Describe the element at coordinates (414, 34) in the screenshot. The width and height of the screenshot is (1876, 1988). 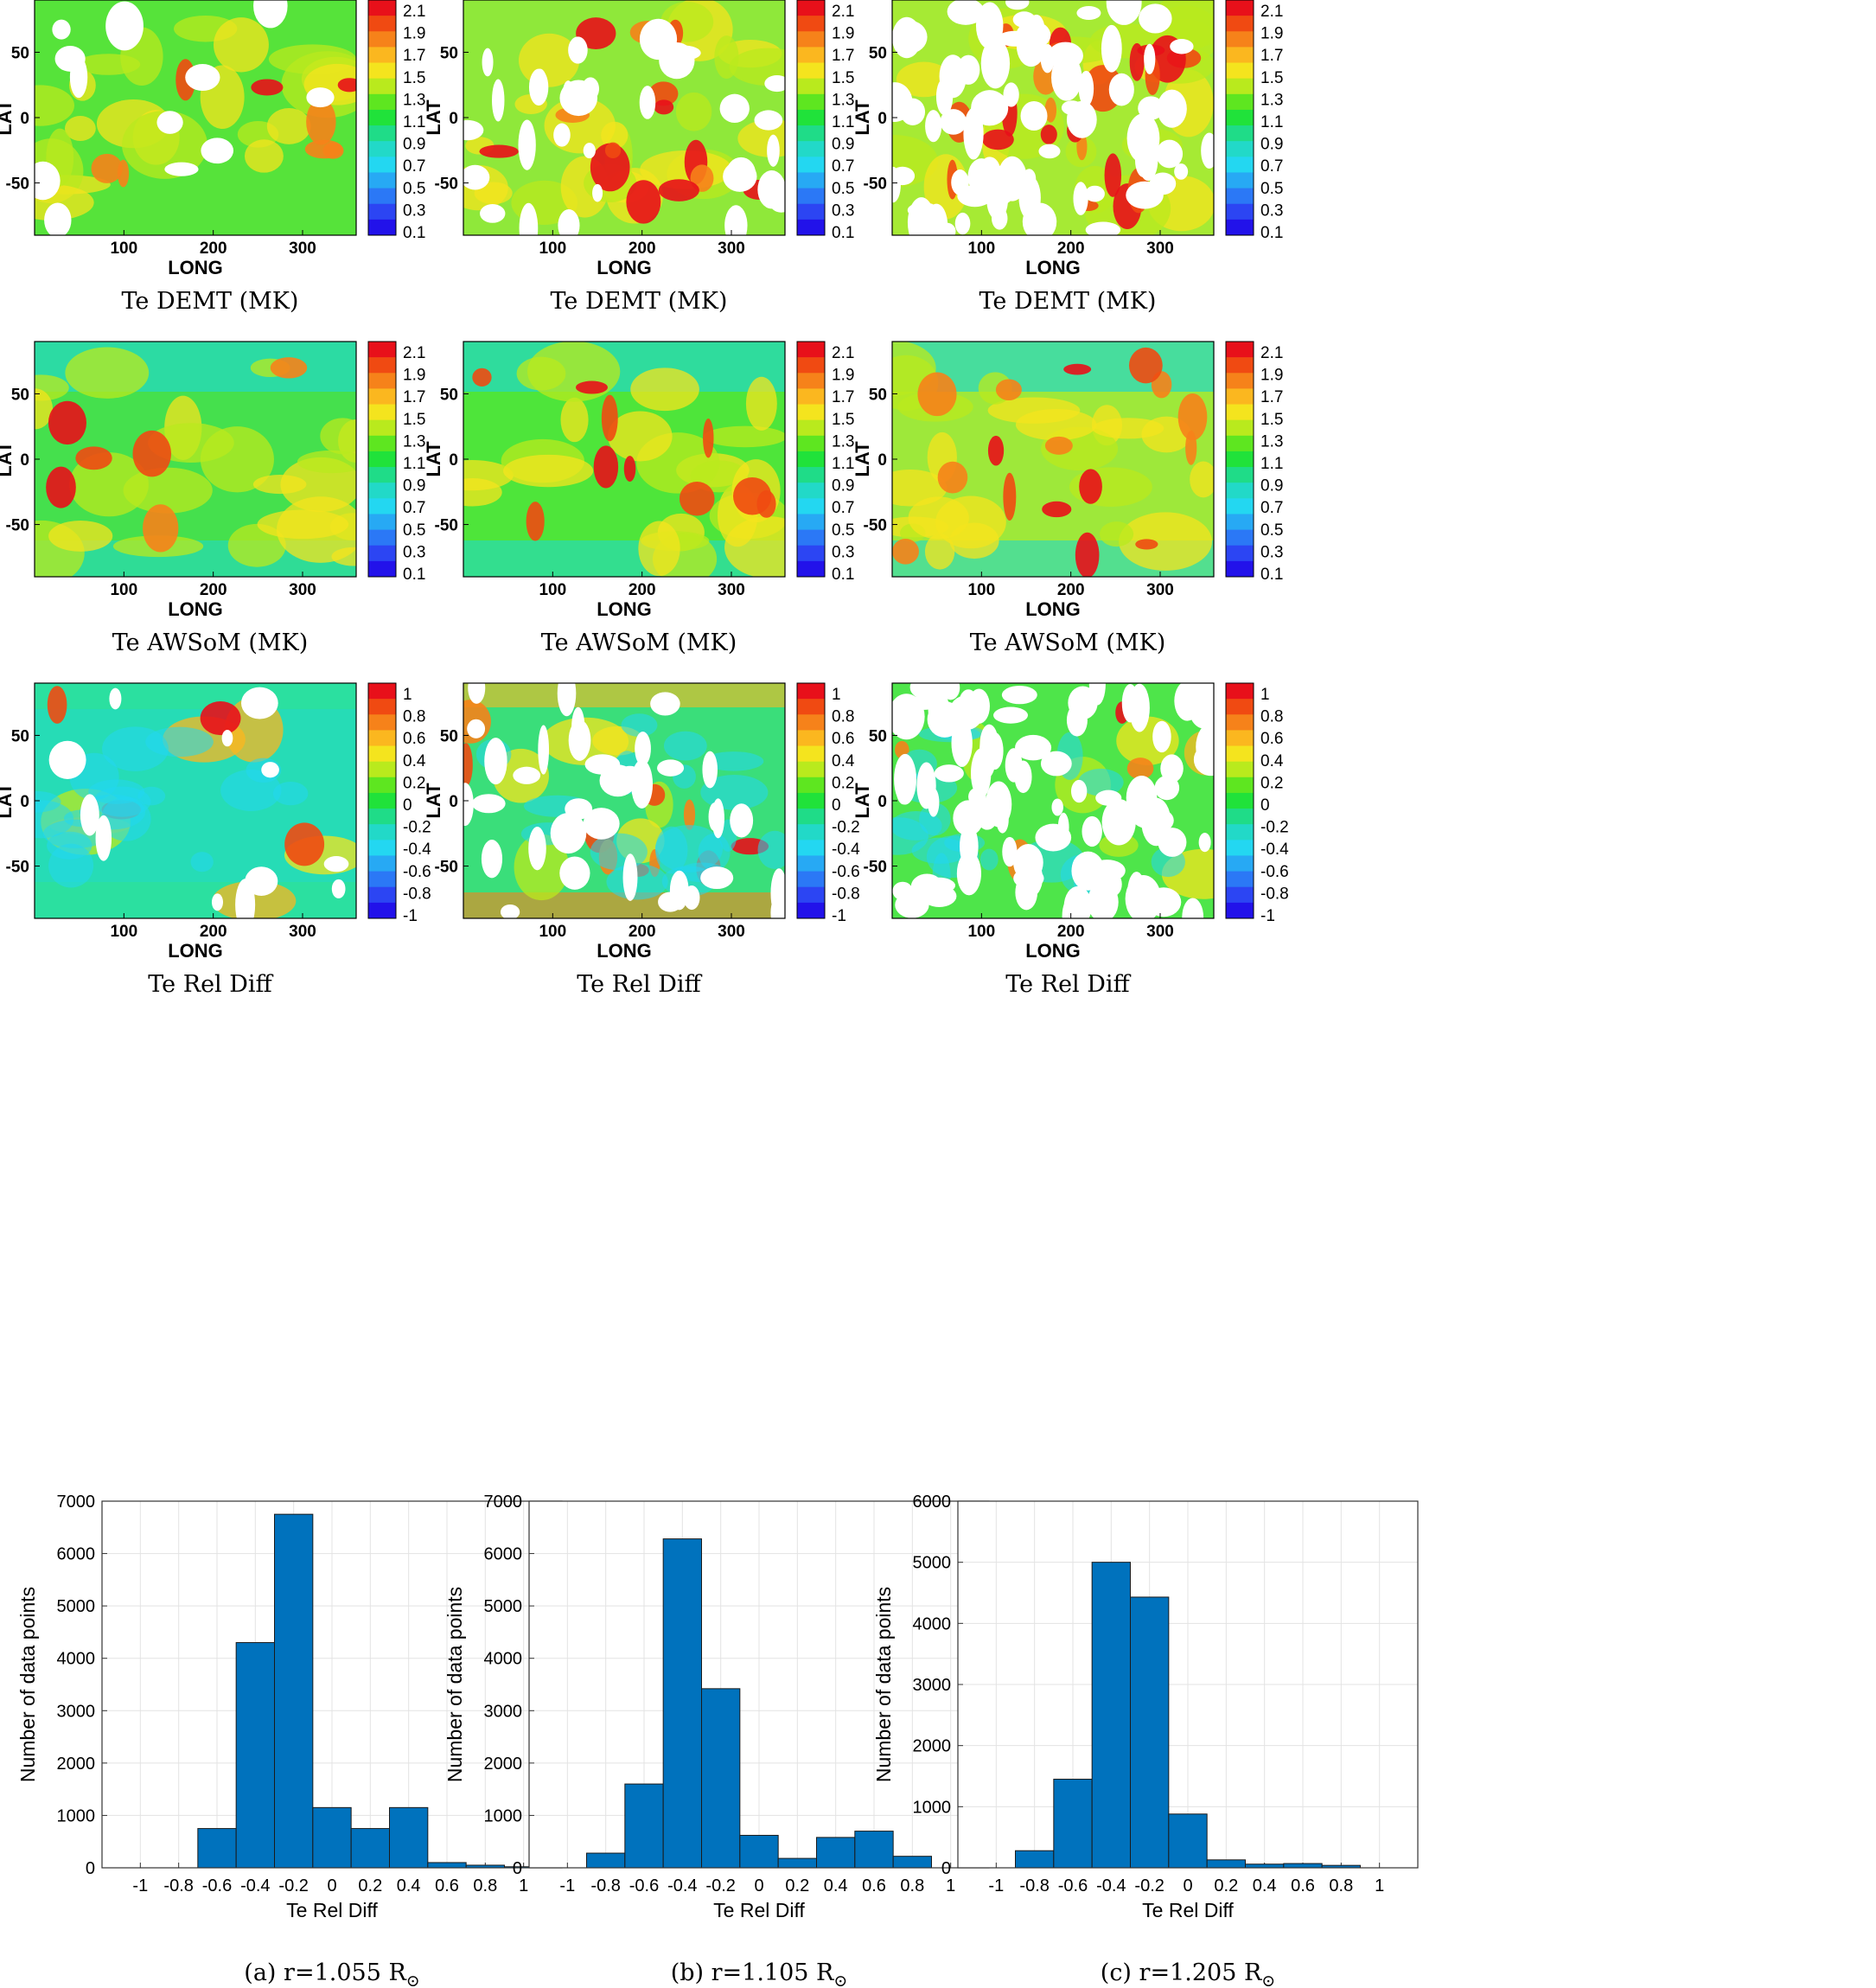
I see `colorbar-label: 1.9` at that location.